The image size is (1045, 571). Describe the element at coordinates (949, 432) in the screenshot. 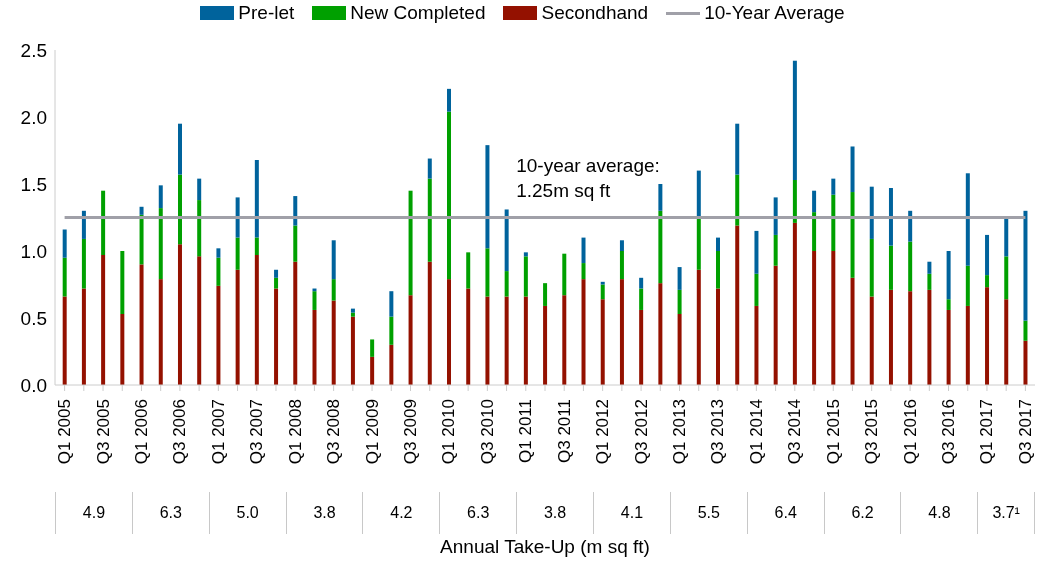

I see `x-tick-label: Q3 2016` at that location.